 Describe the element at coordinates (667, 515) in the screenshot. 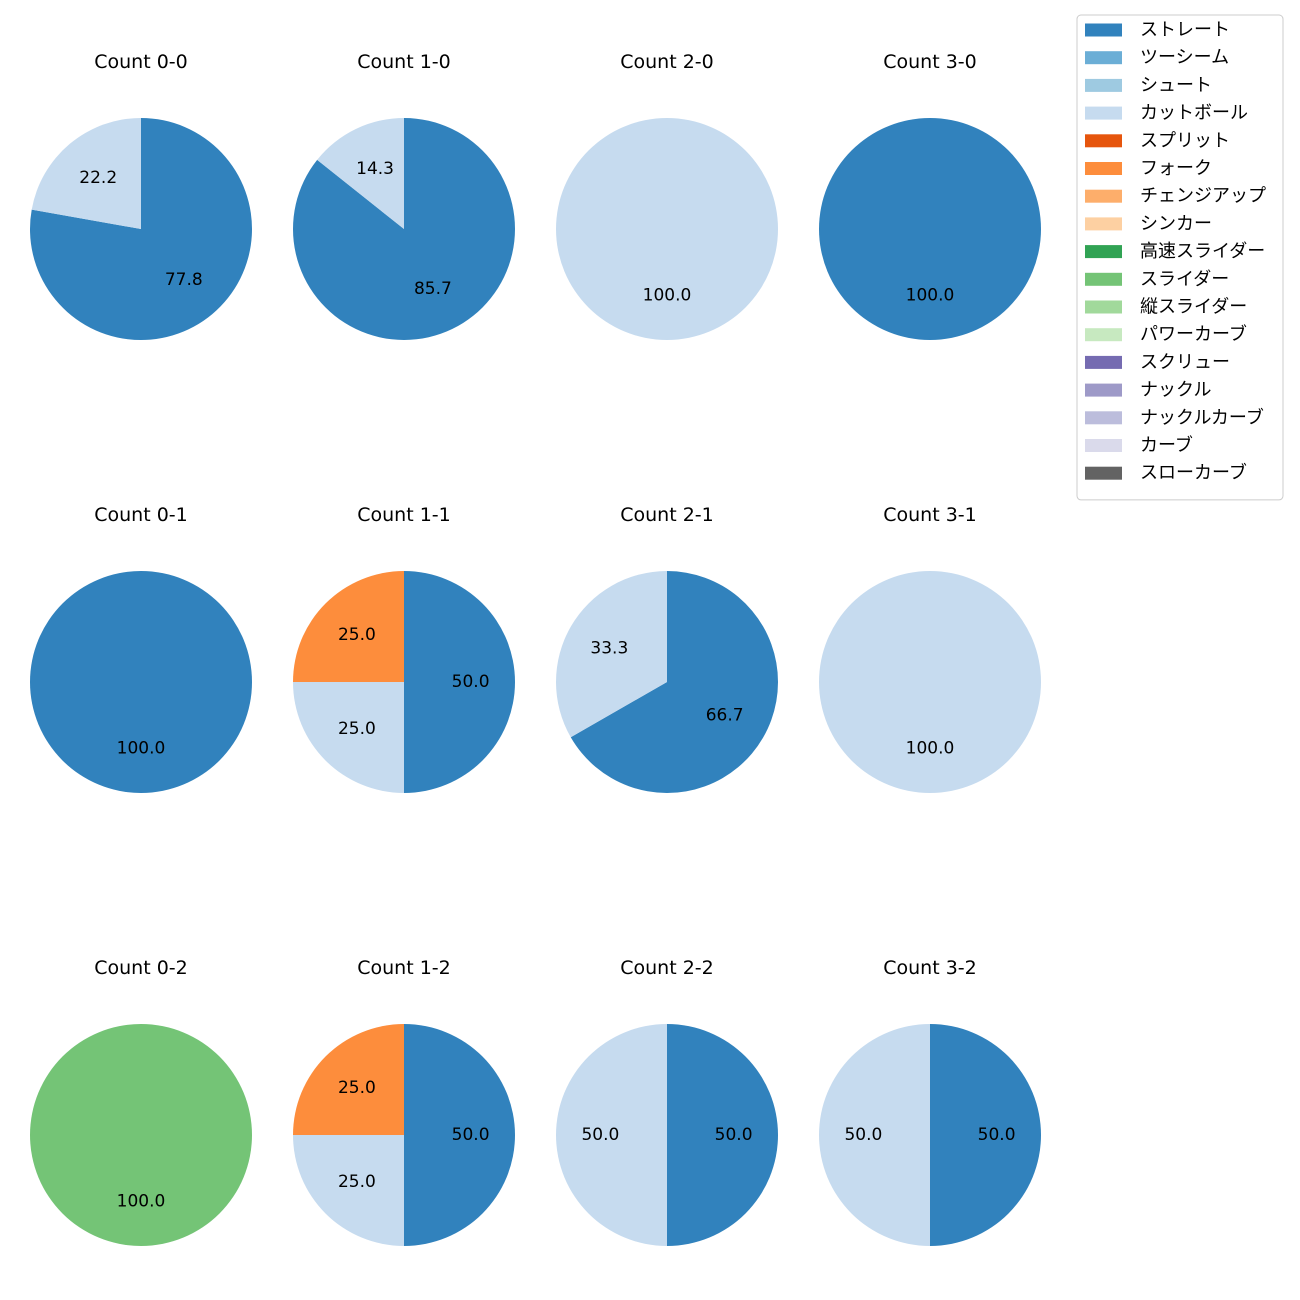

I see `pie-title: Count 2-1` at that location.